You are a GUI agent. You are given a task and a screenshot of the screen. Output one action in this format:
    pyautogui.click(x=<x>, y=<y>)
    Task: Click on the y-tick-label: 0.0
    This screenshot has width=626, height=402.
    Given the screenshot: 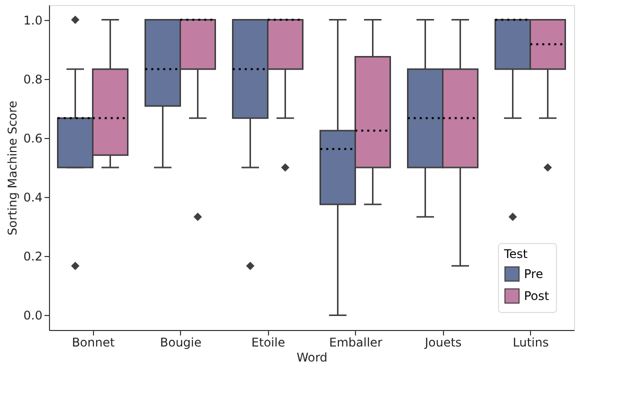 What is the action you would take?
    pyautogui.click(x=32, y=315)
    